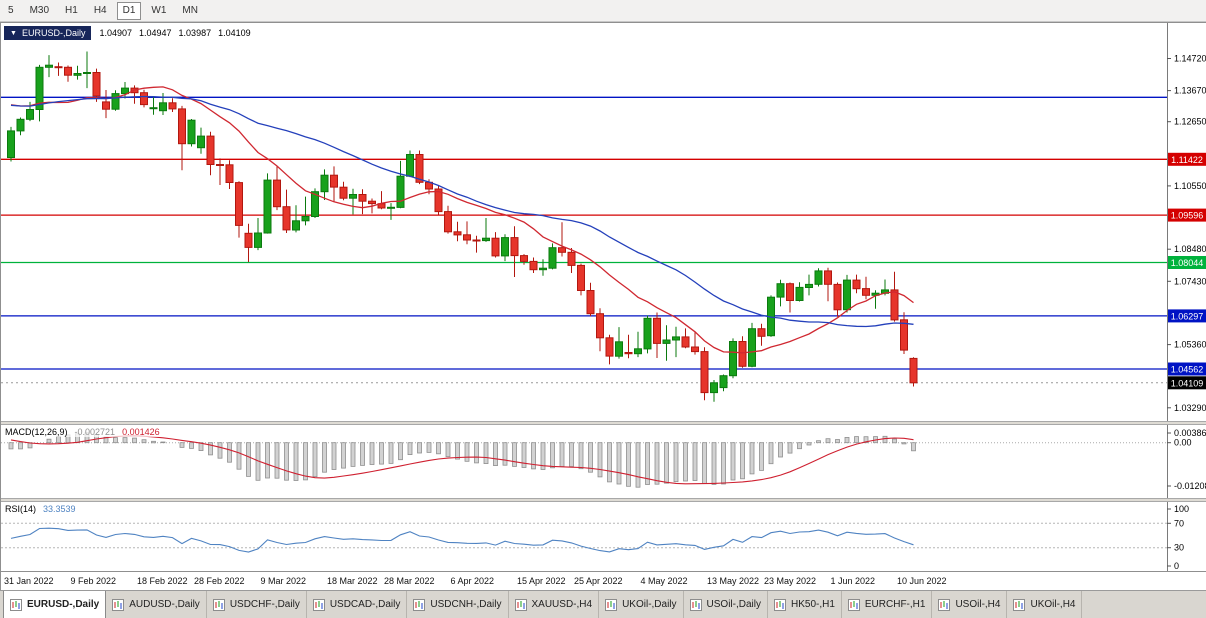 This screenshot has height=618, width=1206. I want to click on date-axis-label: 10 Jun 2022, so click(922, 581).